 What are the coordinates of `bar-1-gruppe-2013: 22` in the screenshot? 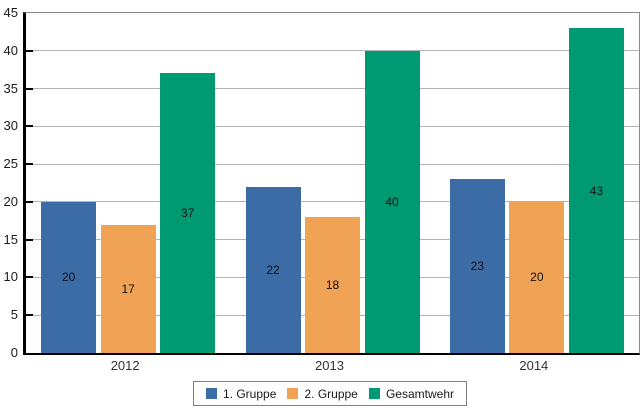 It's located at (273, 269).